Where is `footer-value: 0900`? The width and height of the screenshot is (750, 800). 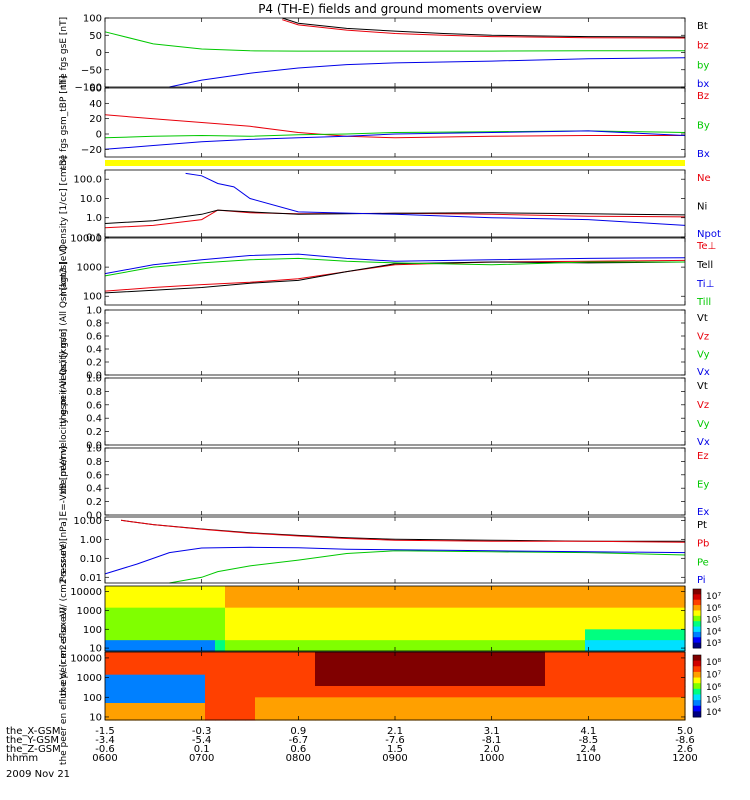
footer-value: 0900 is located at coordinates (394, 758).